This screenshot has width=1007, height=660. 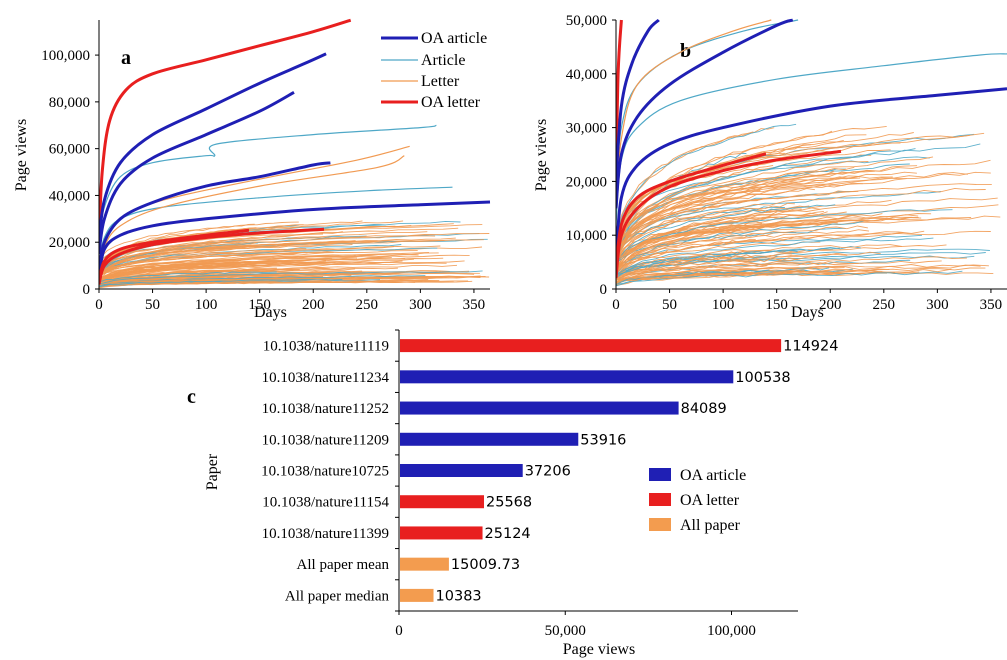 I want to click on category-label: 10.1038/nature11119, so click(x=326, y=347).